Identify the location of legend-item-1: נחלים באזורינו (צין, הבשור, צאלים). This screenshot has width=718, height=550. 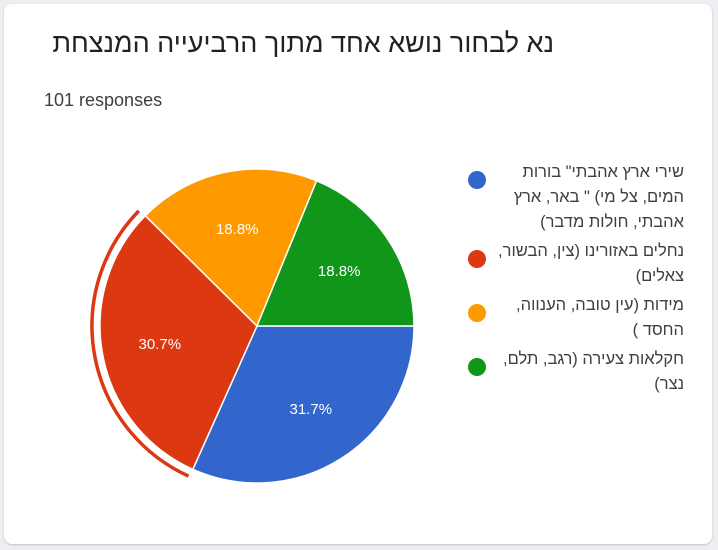
(588, 264).